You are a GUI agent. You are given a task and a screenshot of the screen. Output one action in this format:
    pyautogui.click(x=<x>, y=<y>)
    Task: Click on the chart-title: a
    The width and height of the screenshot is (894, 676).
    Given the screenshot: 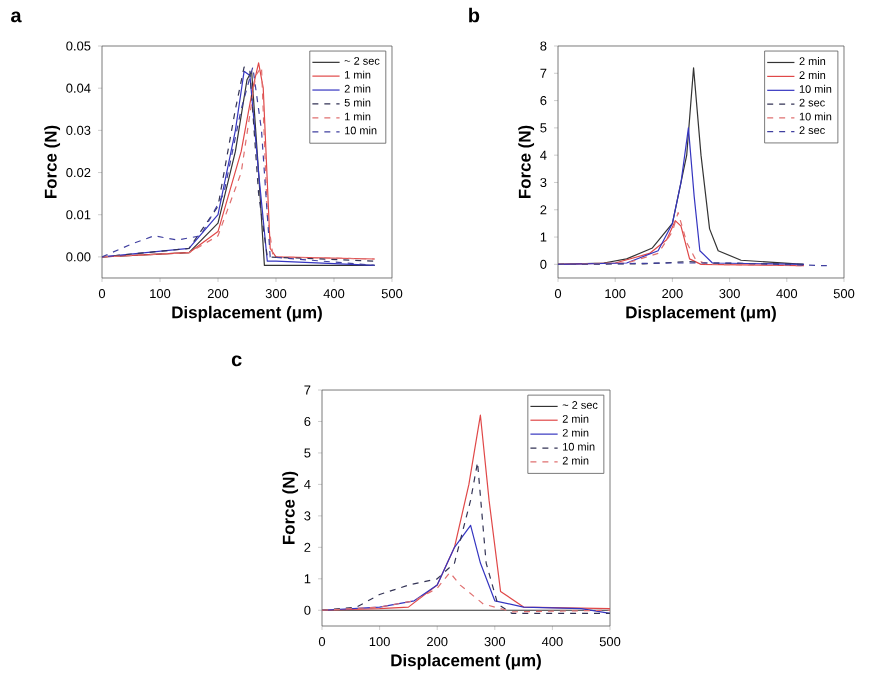 What is the action you would take?
    pyautogui.click(x=16, y=17)
    